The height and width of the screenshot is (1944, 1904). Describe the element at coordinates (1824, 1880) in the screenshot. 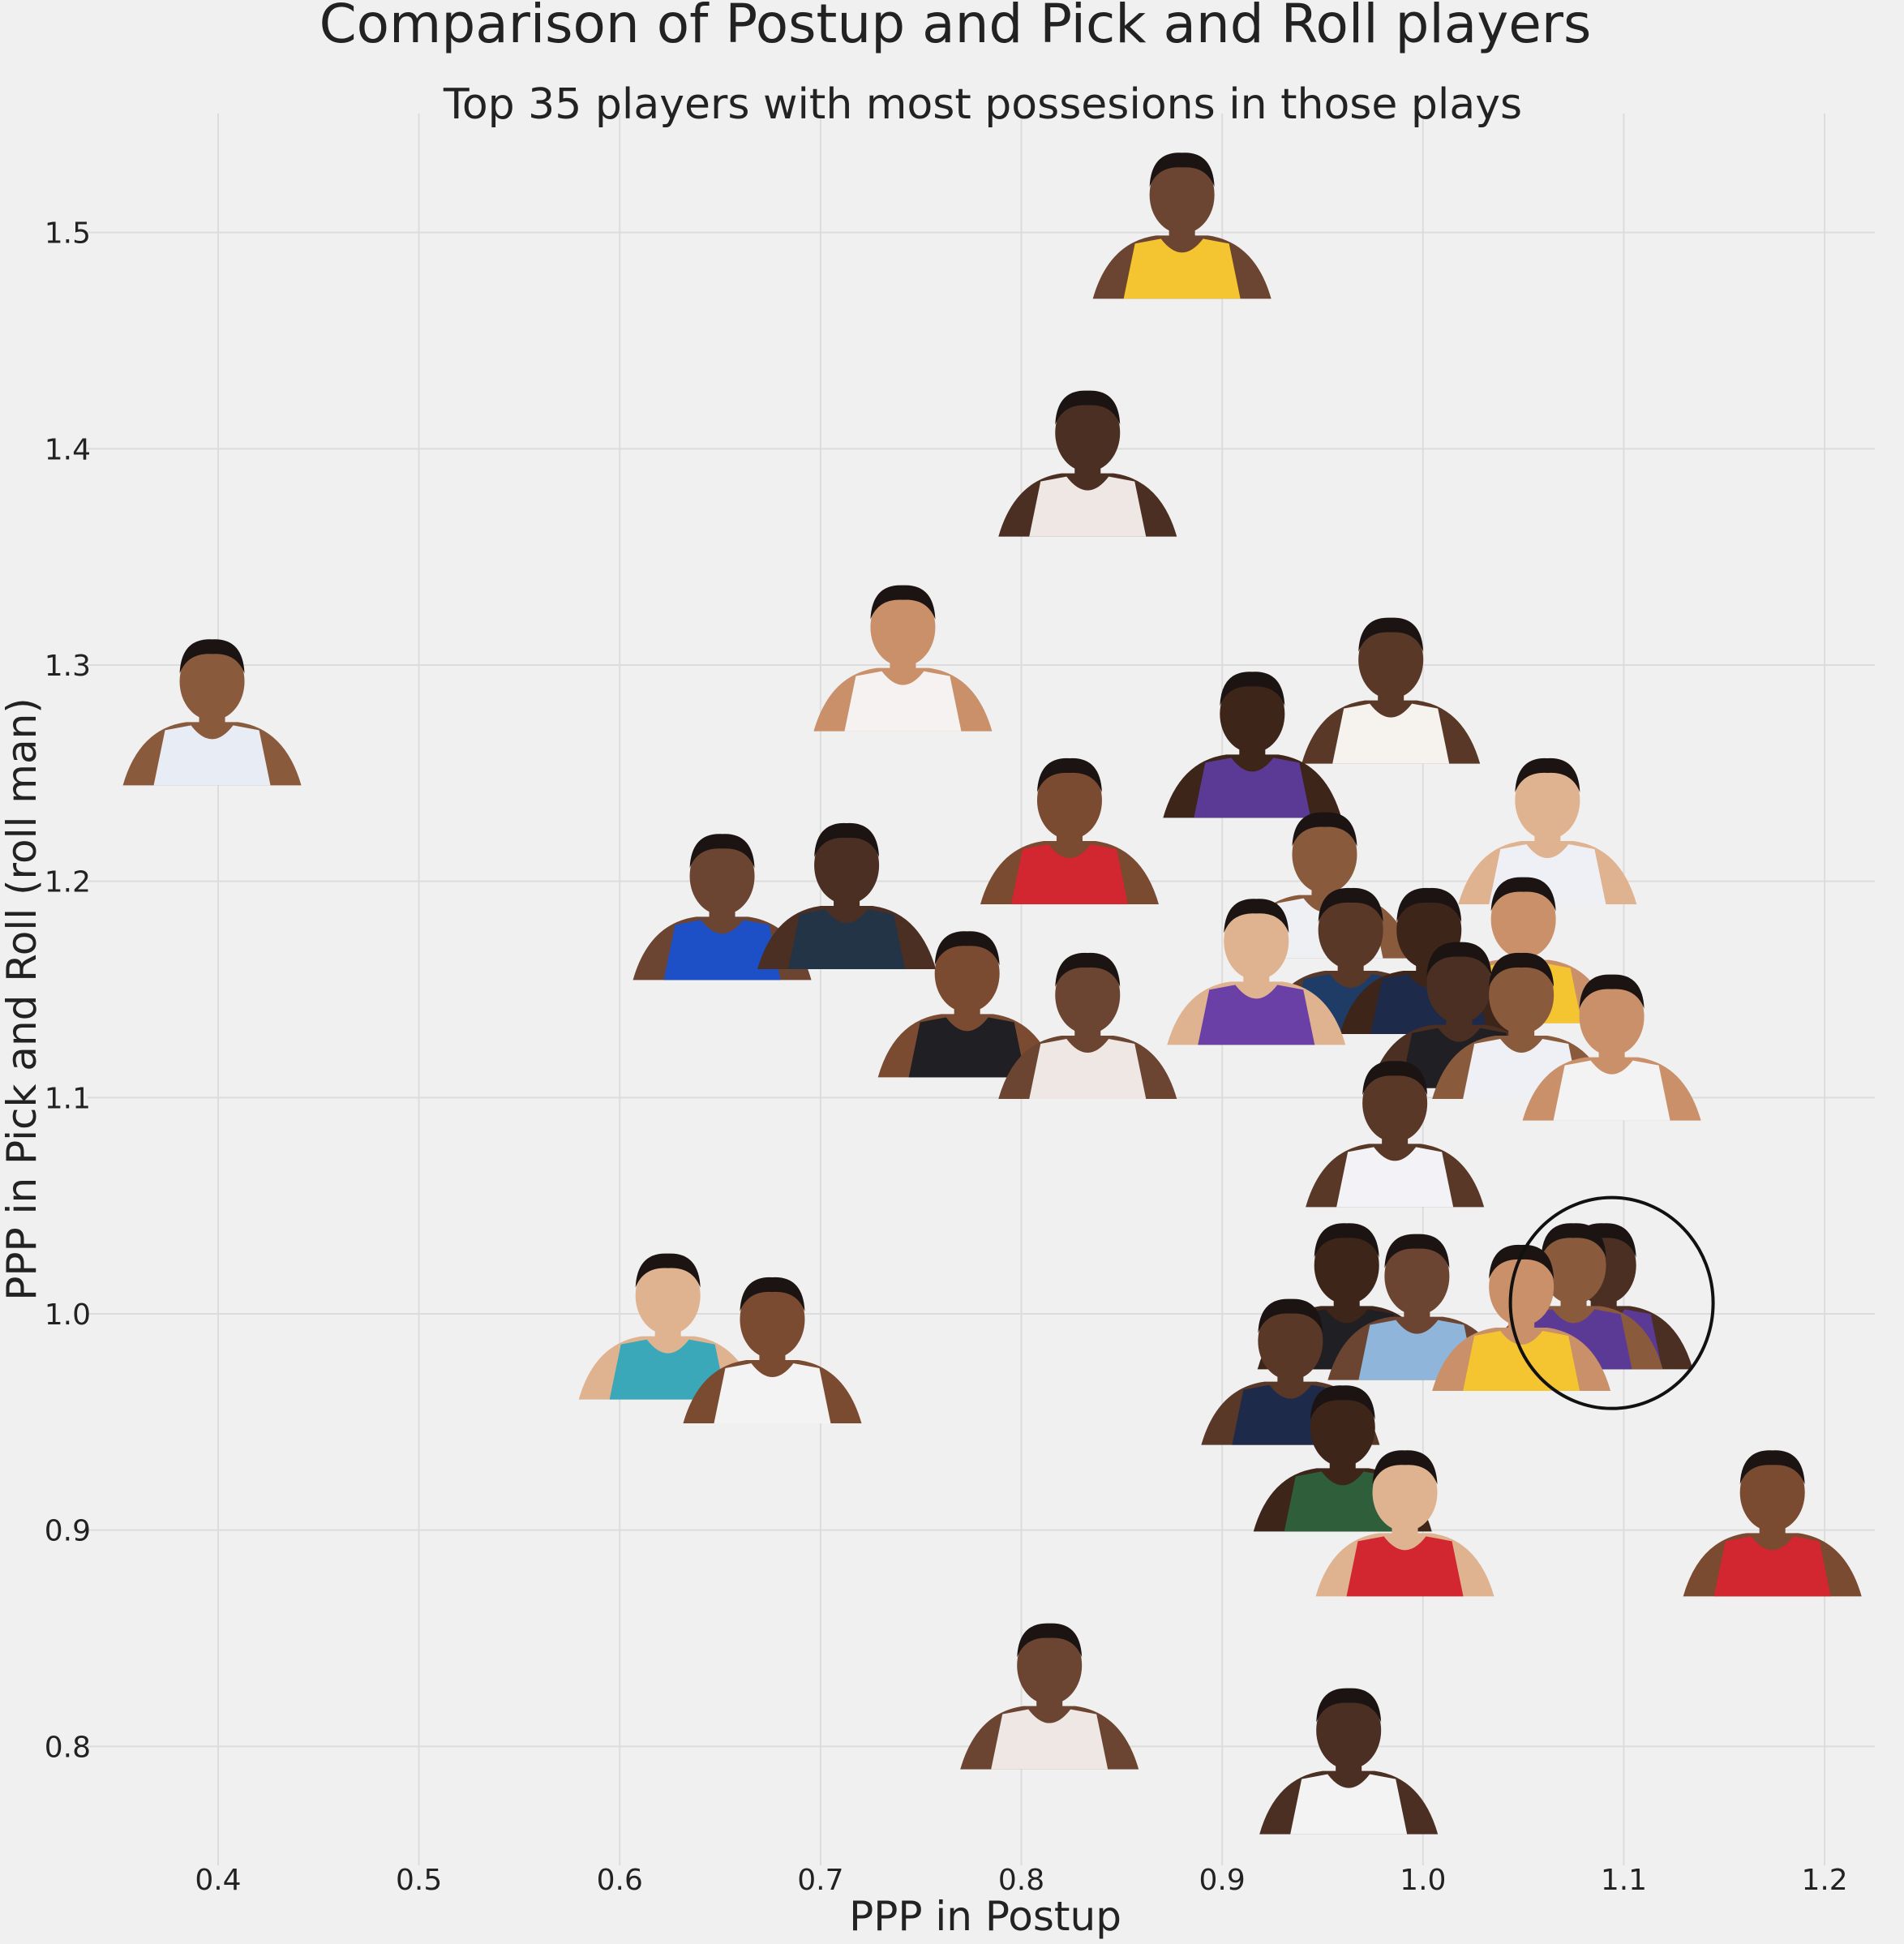

I see `x-tick-label: 1.2` at that location.